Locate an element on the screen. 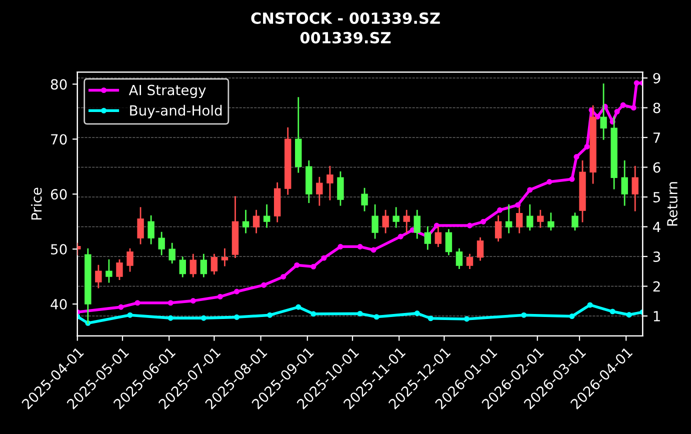 The height and width of the screenshot is (434, 691). y-tick-label: 40 is located at coordinates (58, 304).